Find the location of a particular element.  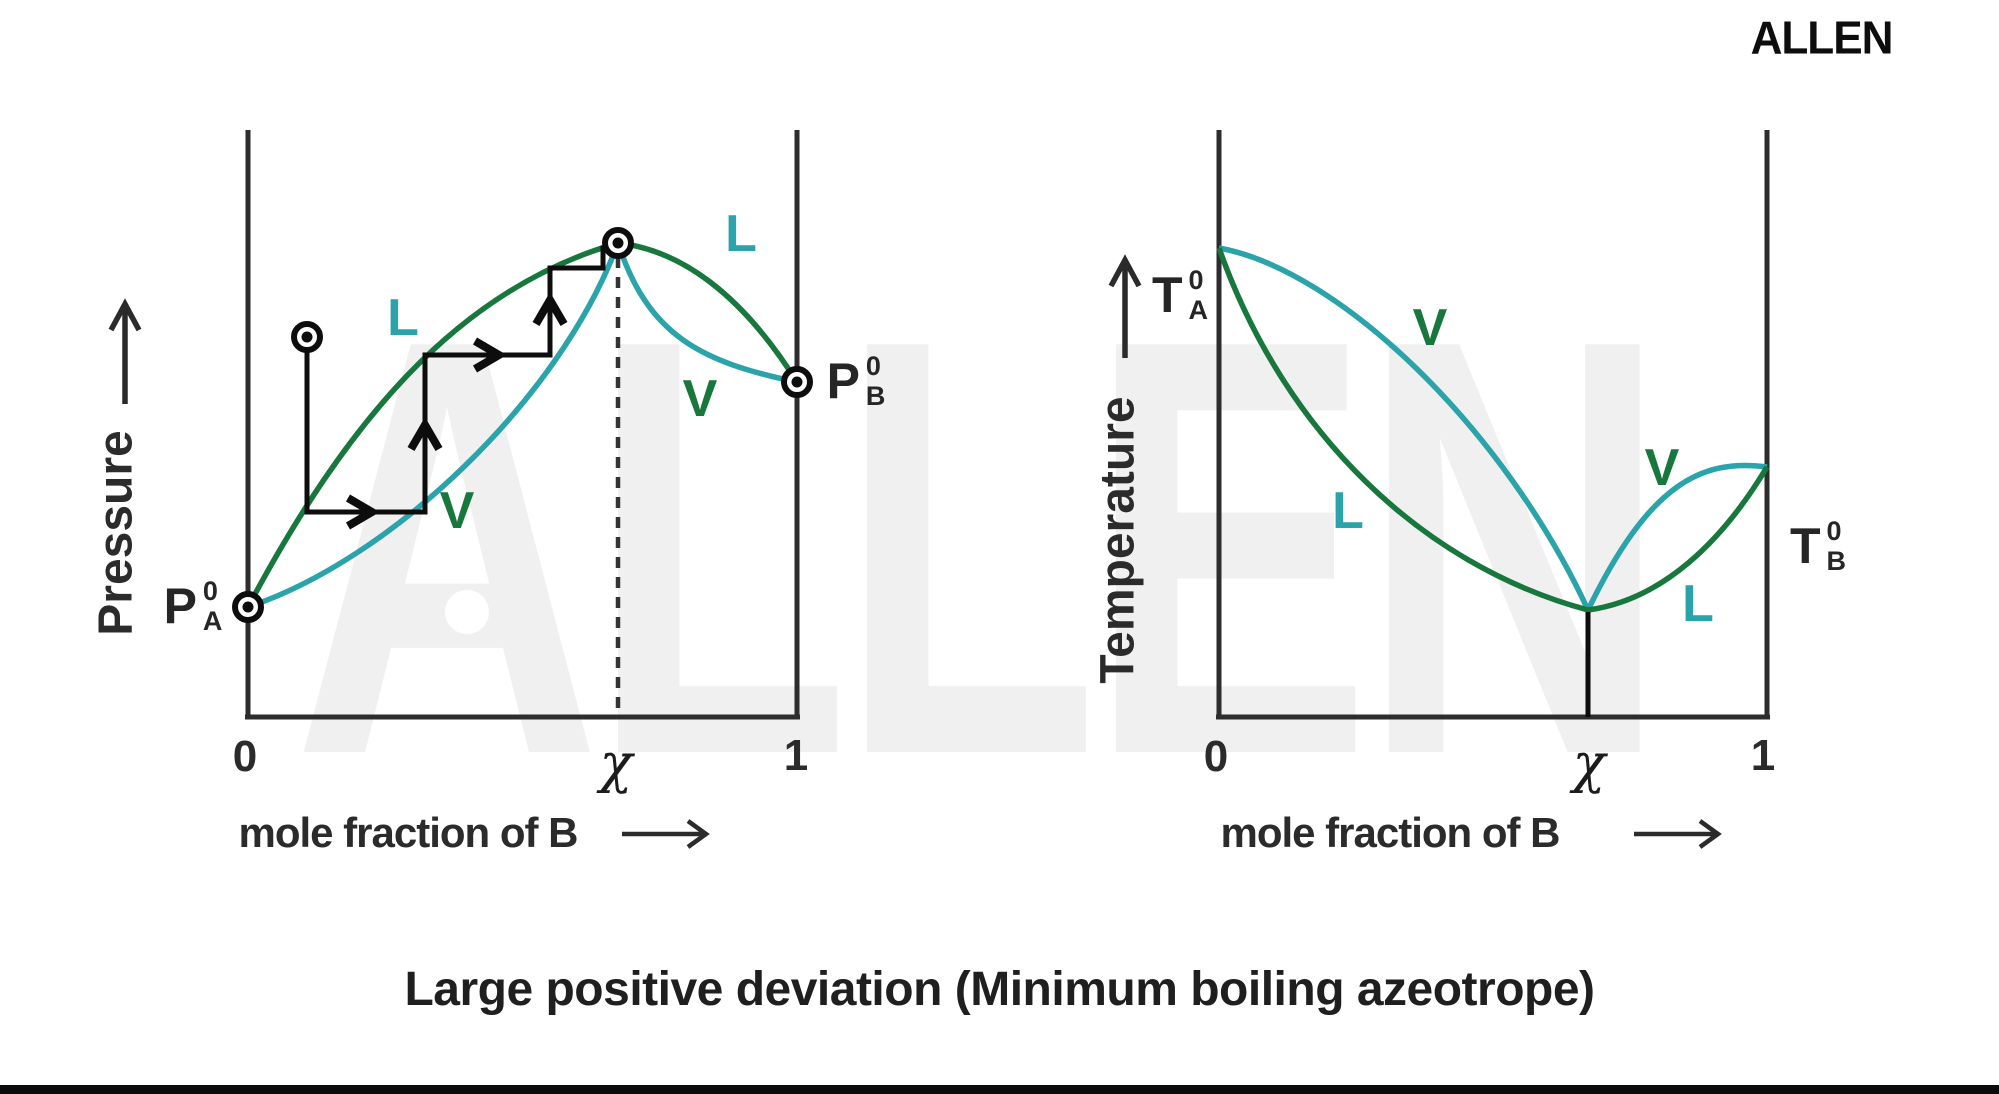

pa0-main: P is located at coordinates (180, 606).